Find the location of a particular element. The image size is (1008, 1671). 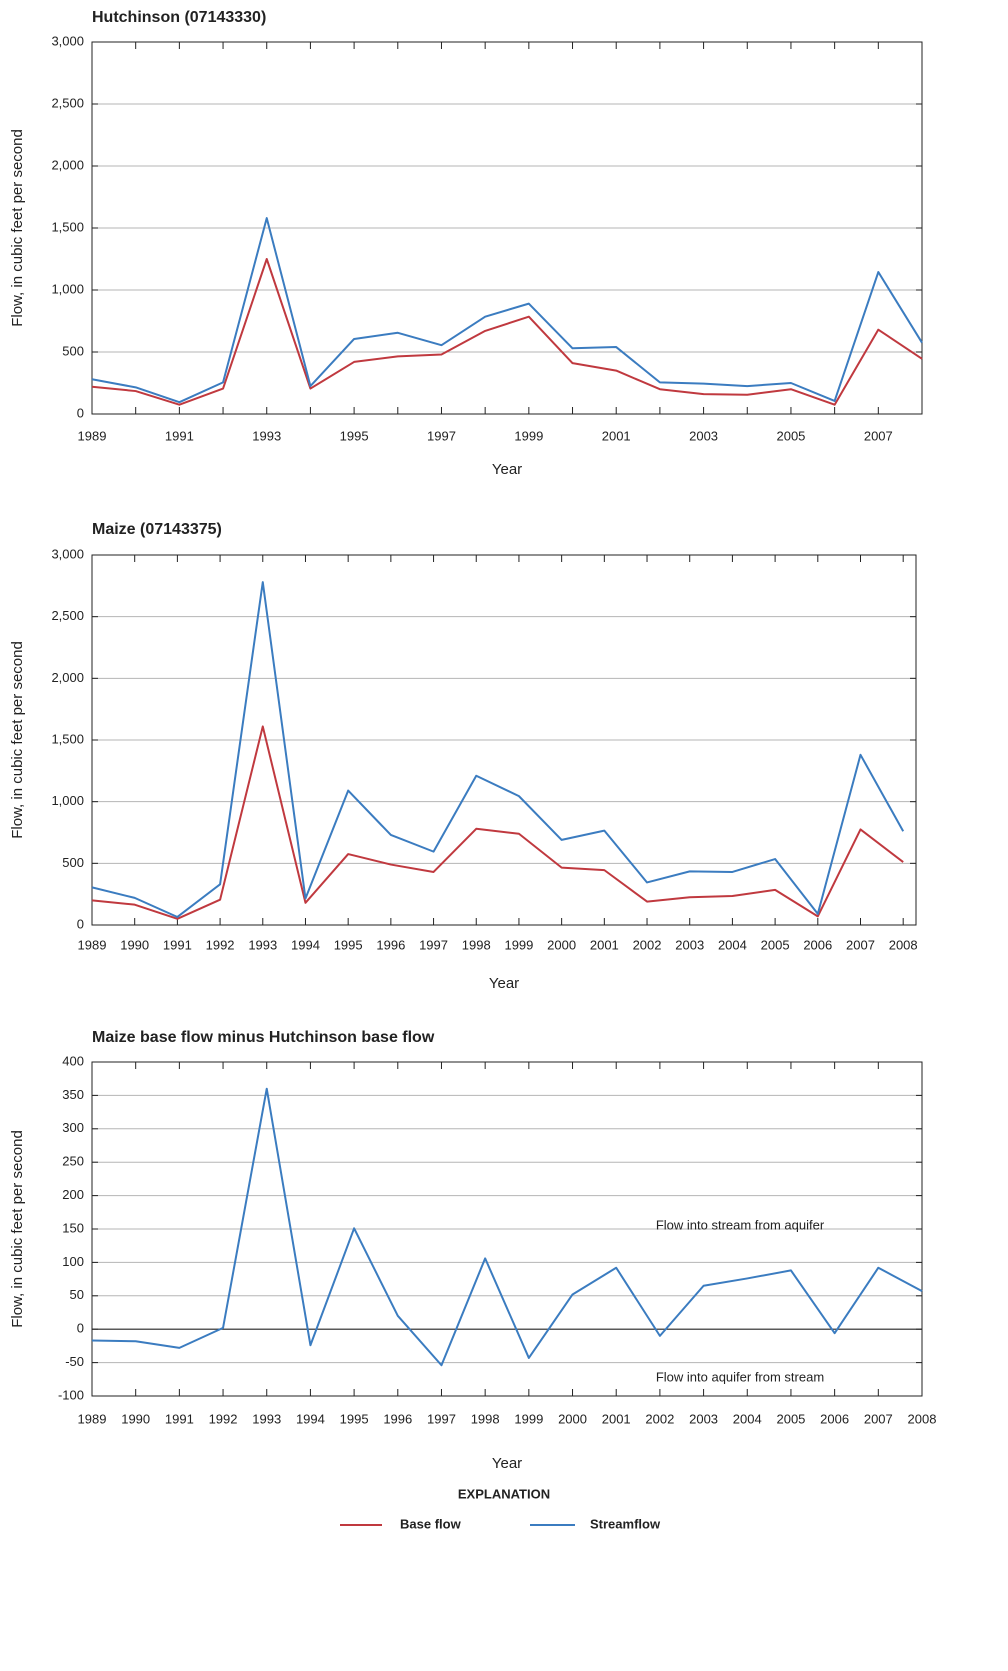

y-tick-label: 150 is located at coordinates (73, 1227).